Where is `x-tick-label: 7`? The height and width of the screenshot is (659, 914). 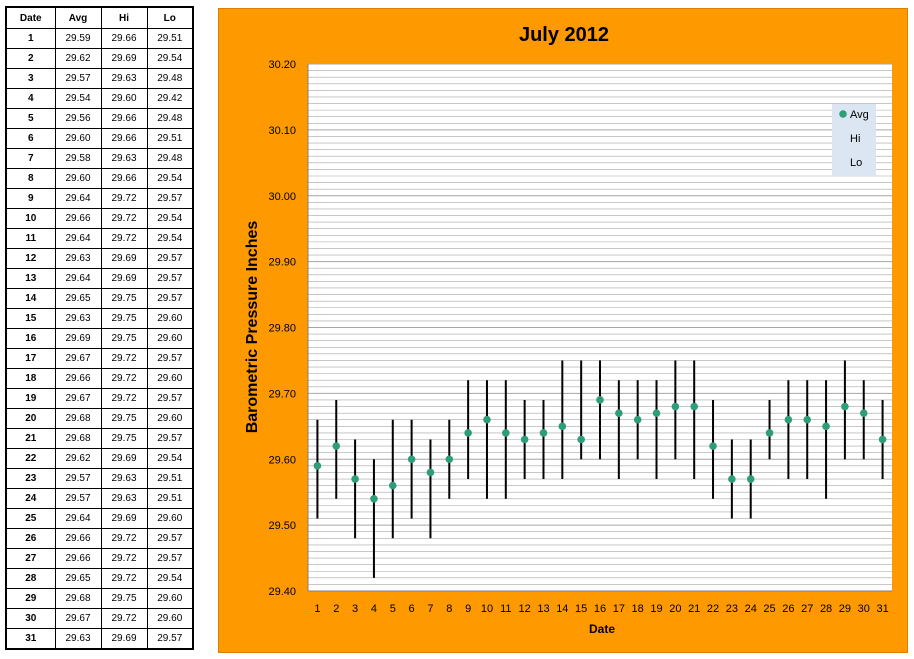
x-tick-label: 7 is located at coordinates (430, 609).